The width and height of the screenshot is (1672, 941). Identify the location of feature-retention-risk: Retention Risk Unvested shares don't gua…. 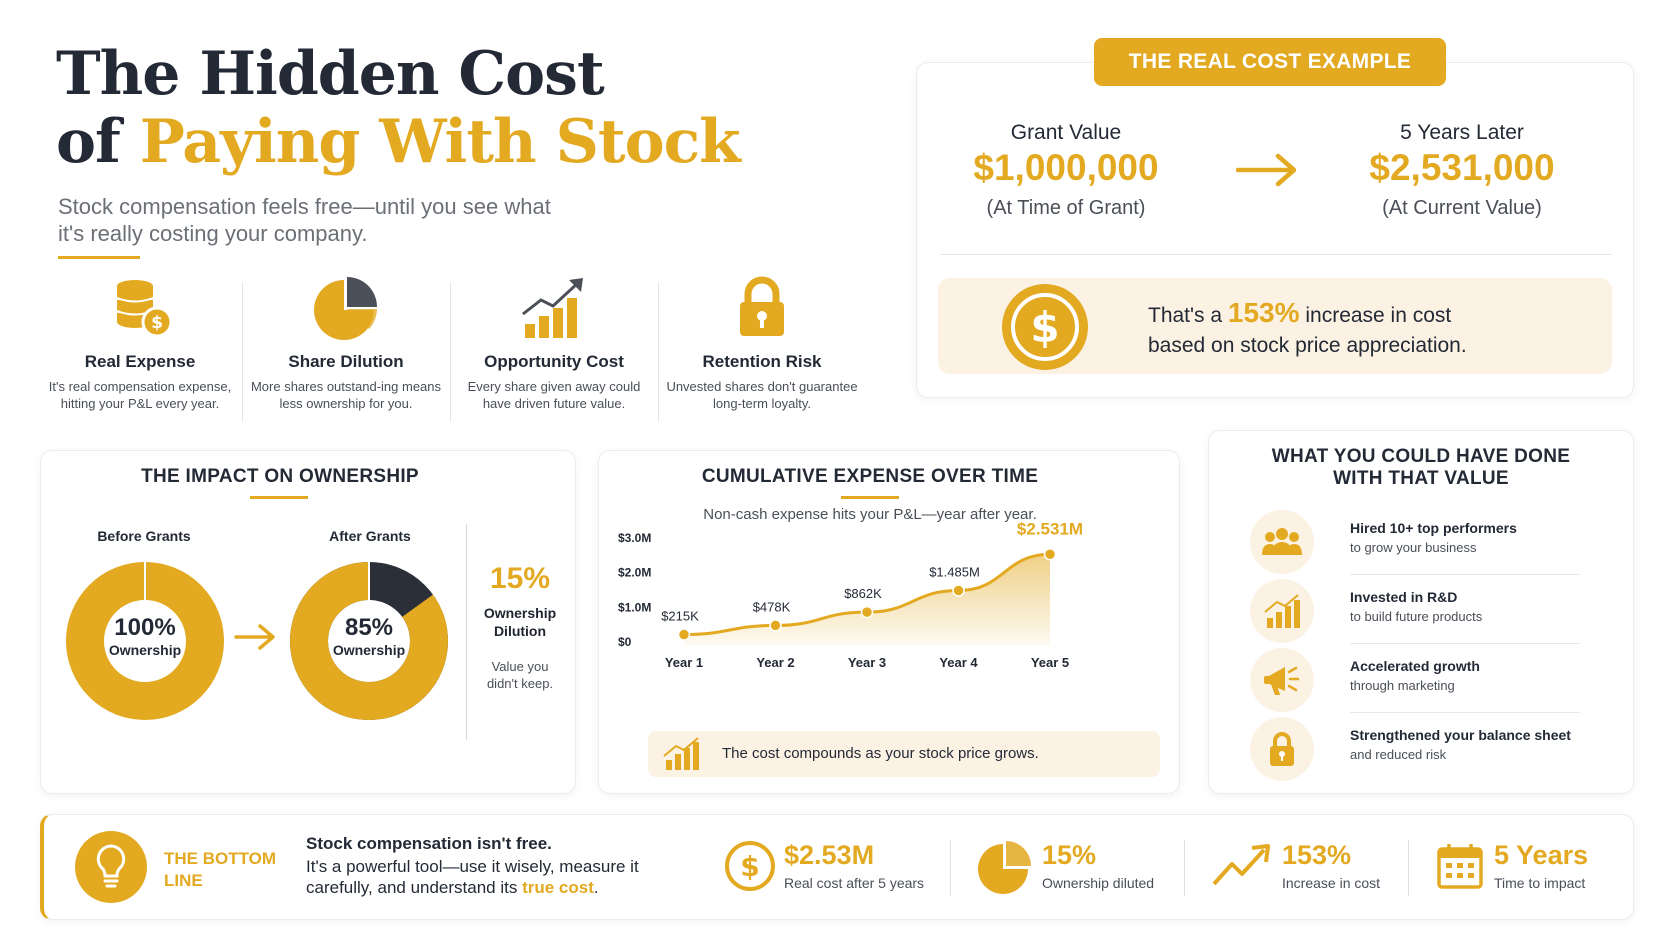
(762, 344).